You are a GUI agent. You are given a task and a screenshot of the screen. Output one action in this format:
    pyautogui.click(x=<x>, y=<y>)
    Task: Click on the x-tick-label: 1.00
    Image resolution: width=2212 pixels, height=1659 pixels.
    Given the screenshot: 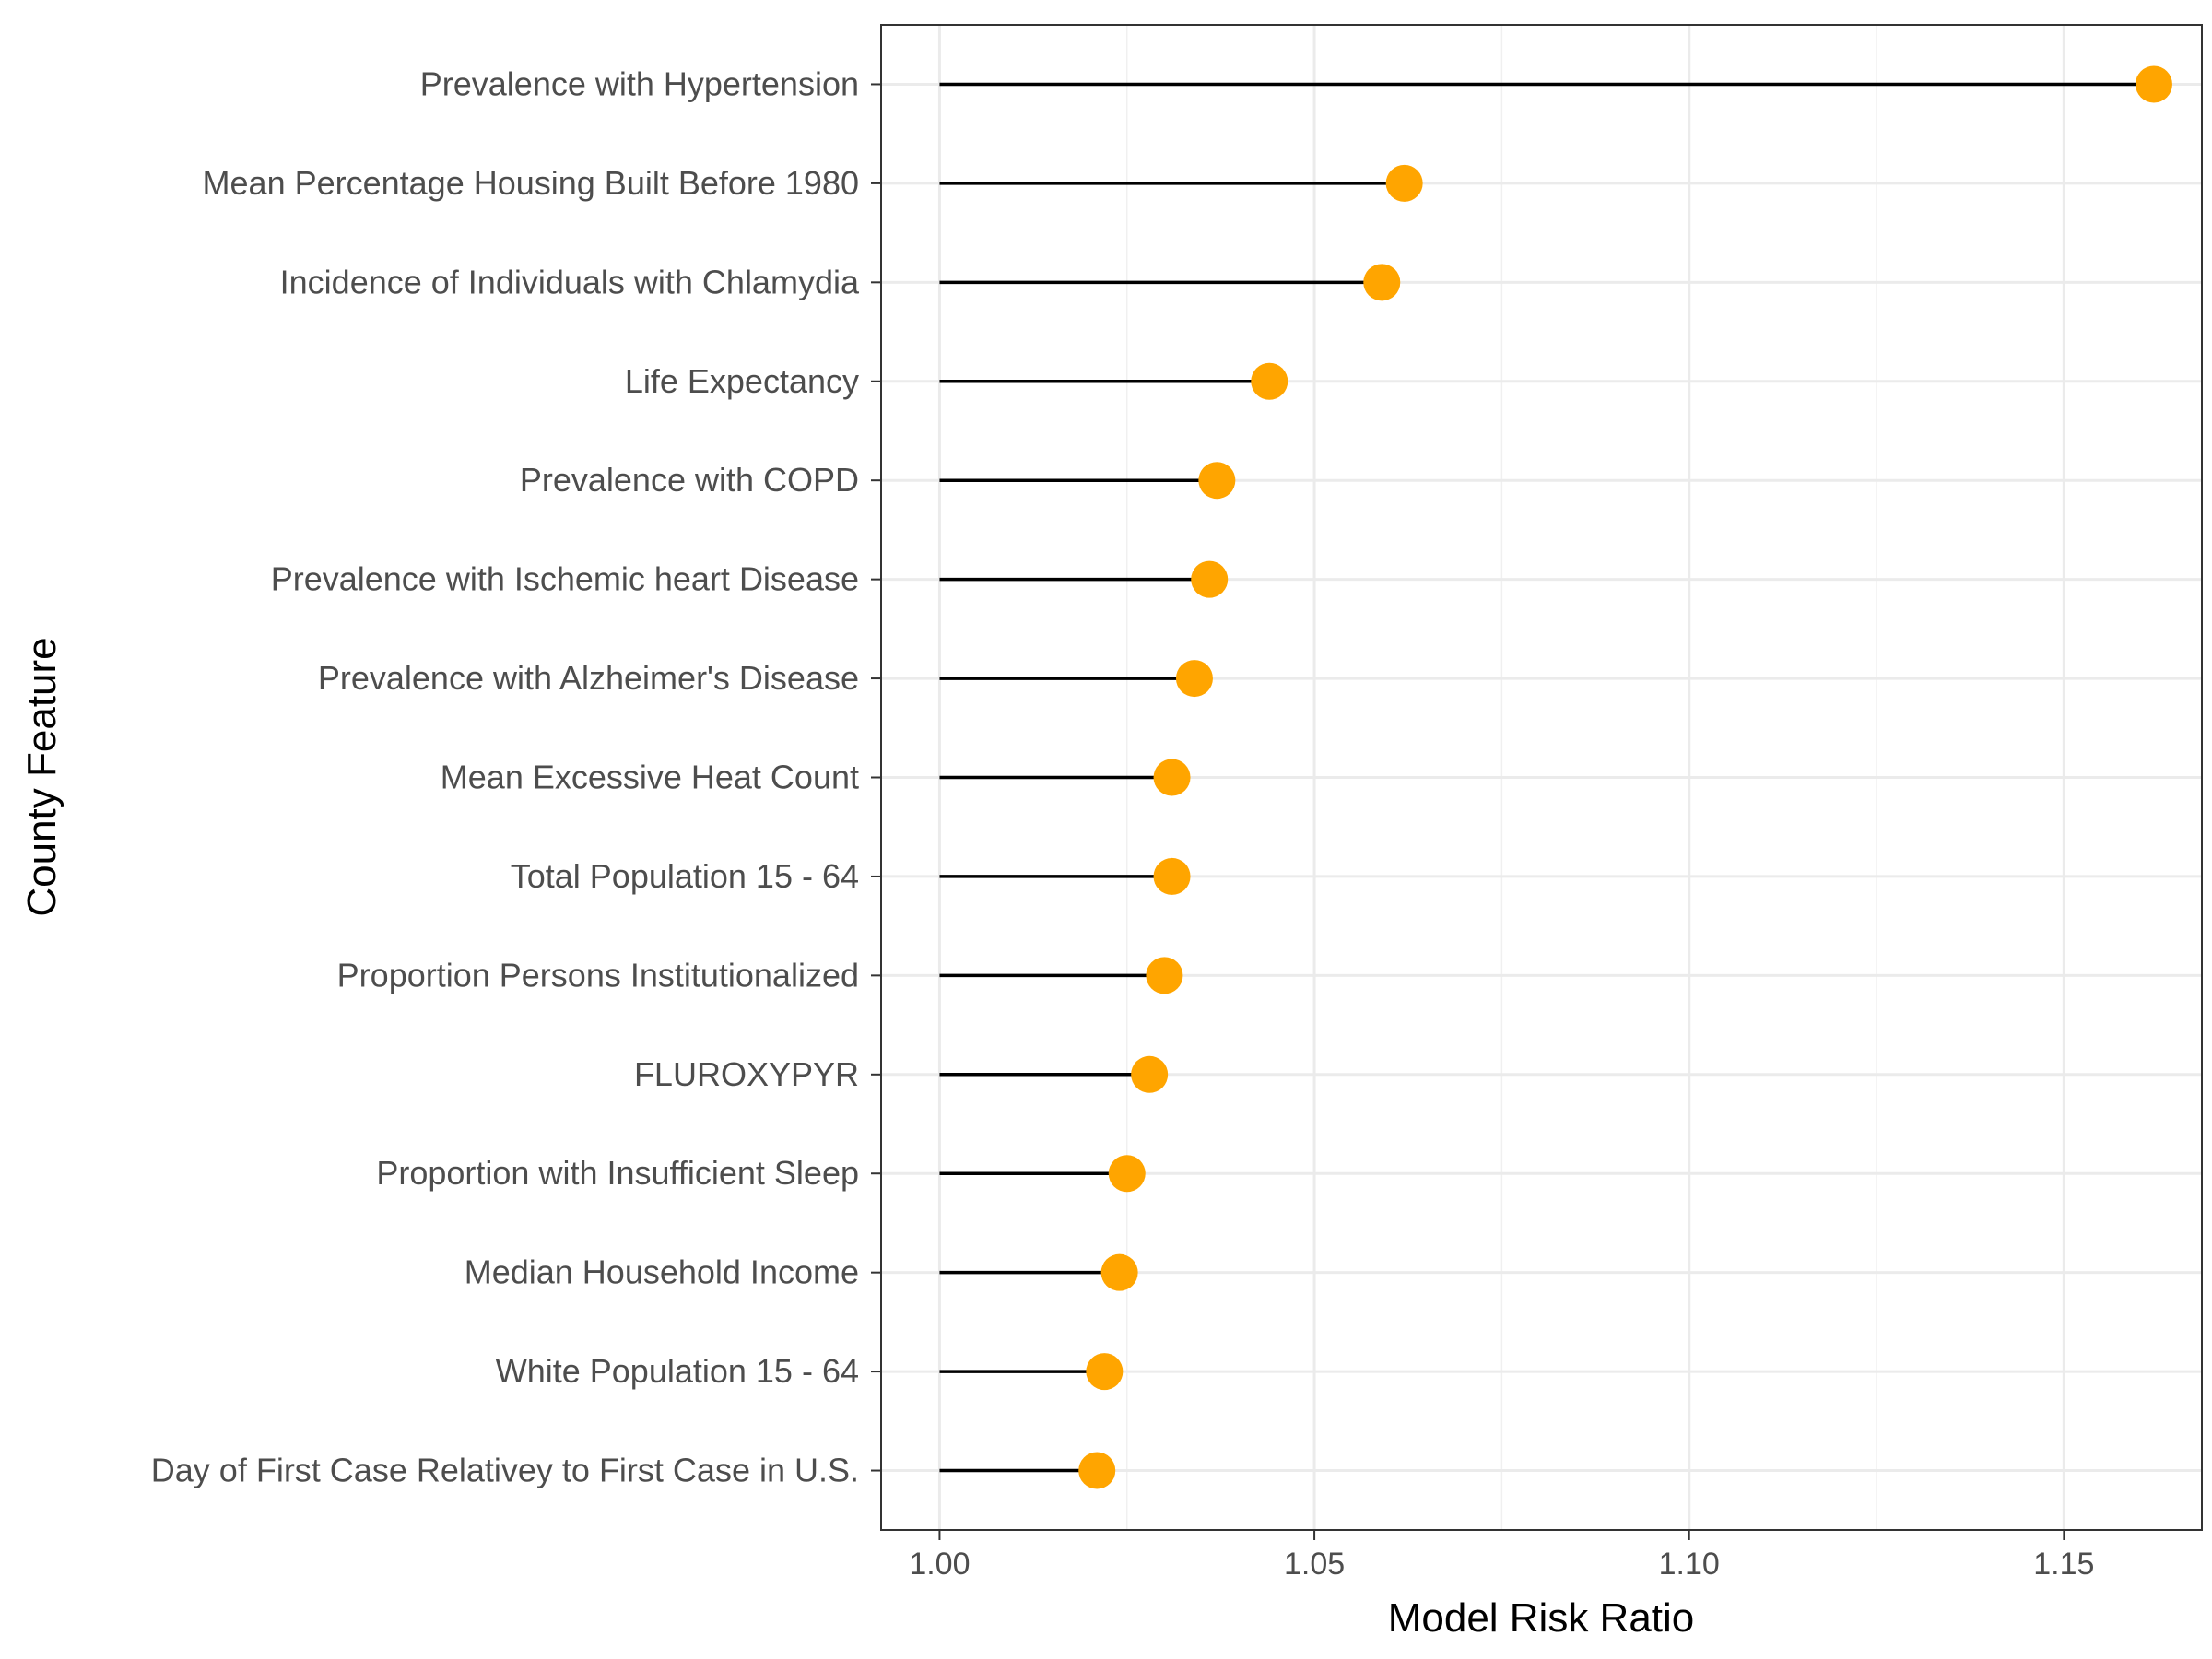 What is the action you would take?
    pyautogui.click(x=939, y=1564)
    